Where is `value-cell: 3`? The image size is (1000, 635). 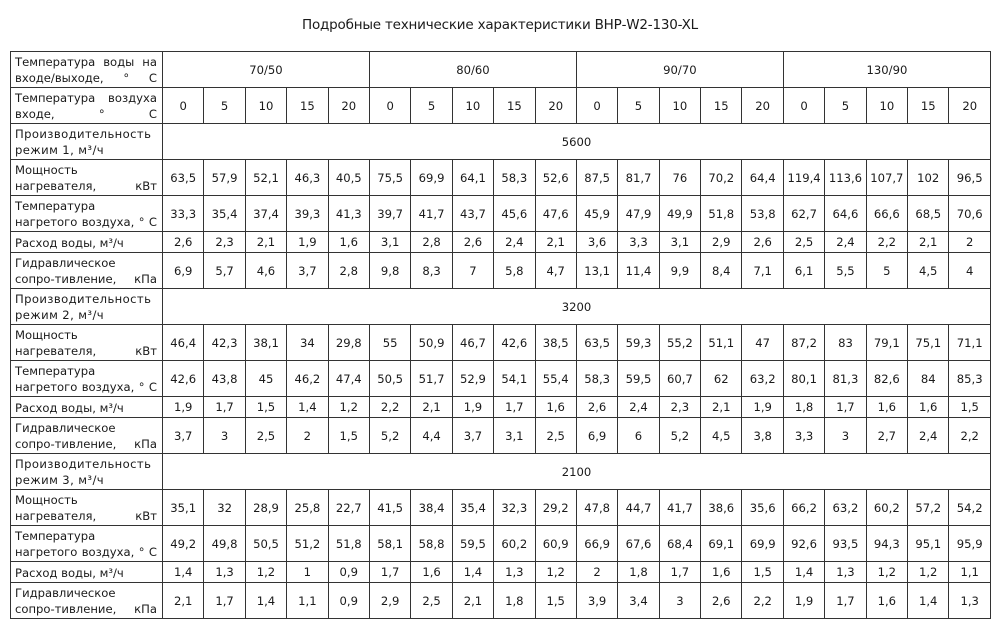 value-cell: 3 is located at coordinates (680, 600).